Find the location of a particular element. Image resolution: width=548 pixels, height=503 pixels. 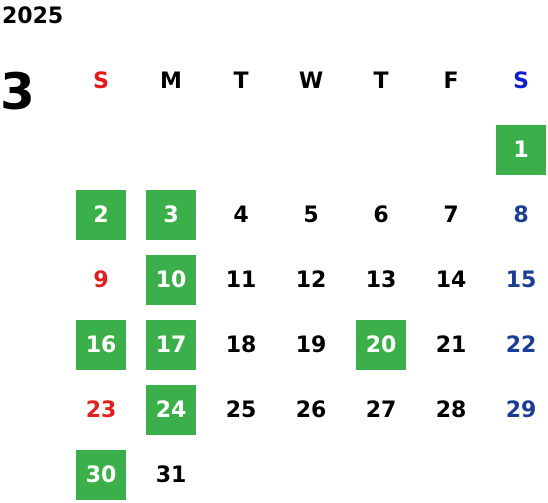

day-cell: 11 is located at coordinates (241, 280).